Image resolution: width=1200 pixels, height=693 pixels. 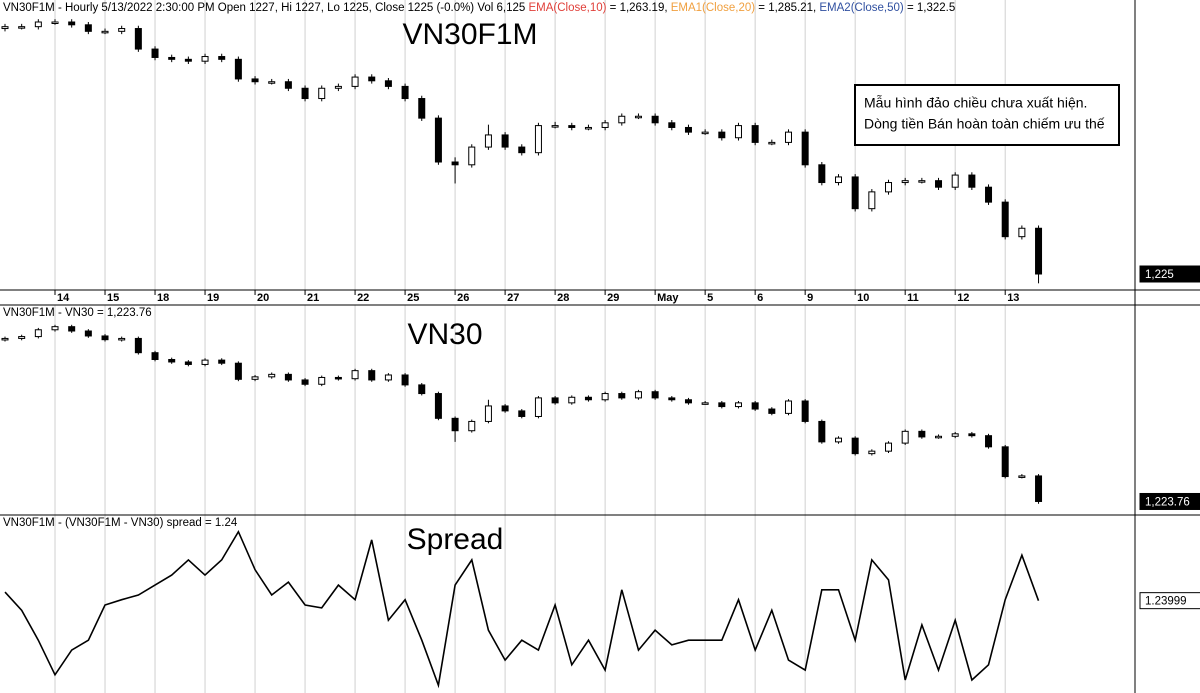 I want to click on x-tick-label: 10, so click(x=863, y=298).